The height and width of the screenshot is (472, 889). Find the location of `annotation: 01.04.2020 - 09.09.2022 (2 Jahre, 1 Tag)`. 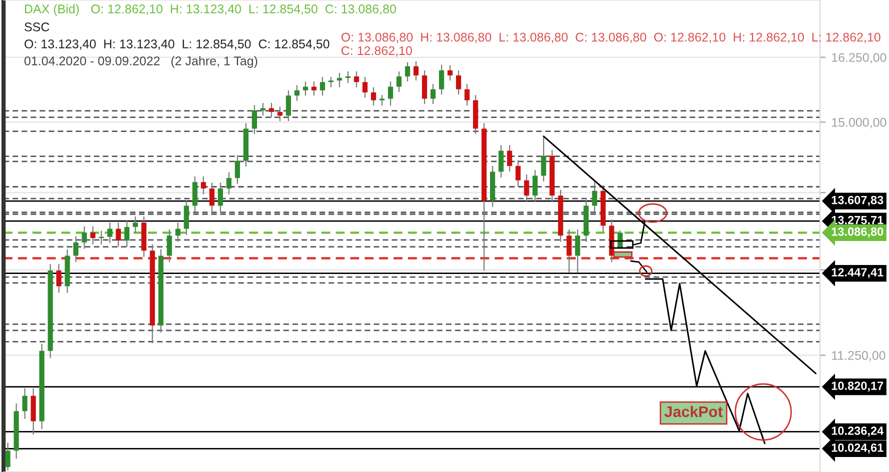

annotation: 01.04.2020 - 09.09.2022 (2 Jahre, 1 Tag) is located at coordinates (141, 62).